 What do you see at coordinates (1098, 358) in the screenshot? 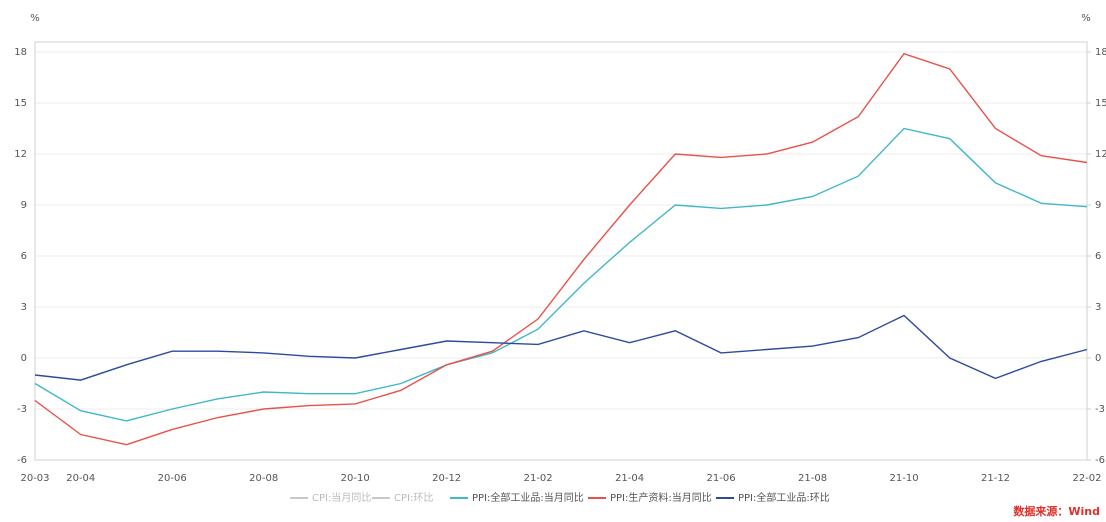
I see `y2-tick-label: 0` at bounding box center [1098, 358].